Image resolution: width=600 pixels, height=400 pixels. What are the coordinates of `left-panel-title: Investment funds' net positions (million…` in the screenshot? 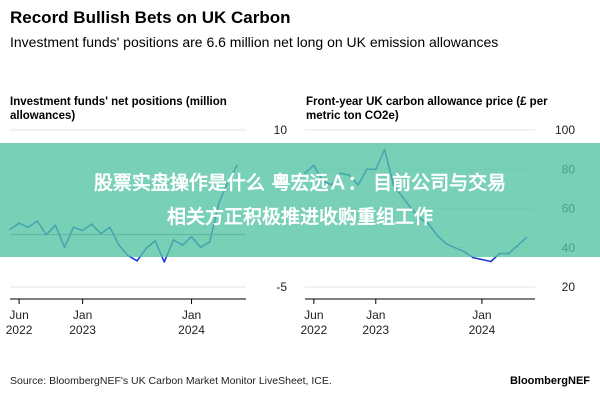 It's located at (118, 109).